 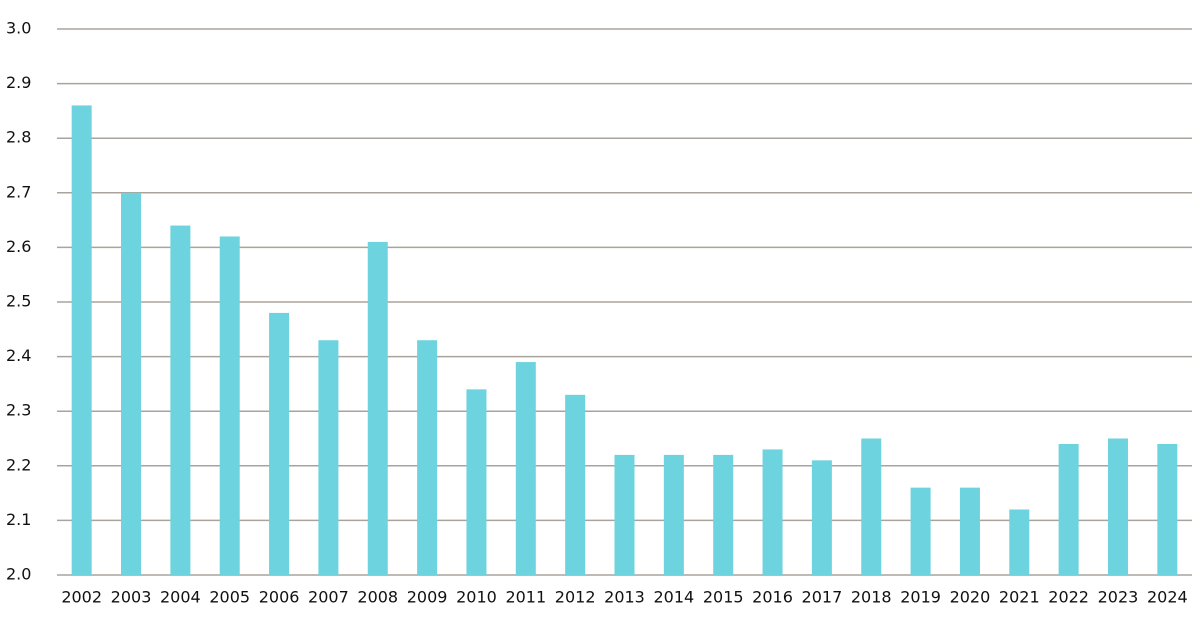 I want to click on x-tick-label: 2013, so click(x=624, y=597).